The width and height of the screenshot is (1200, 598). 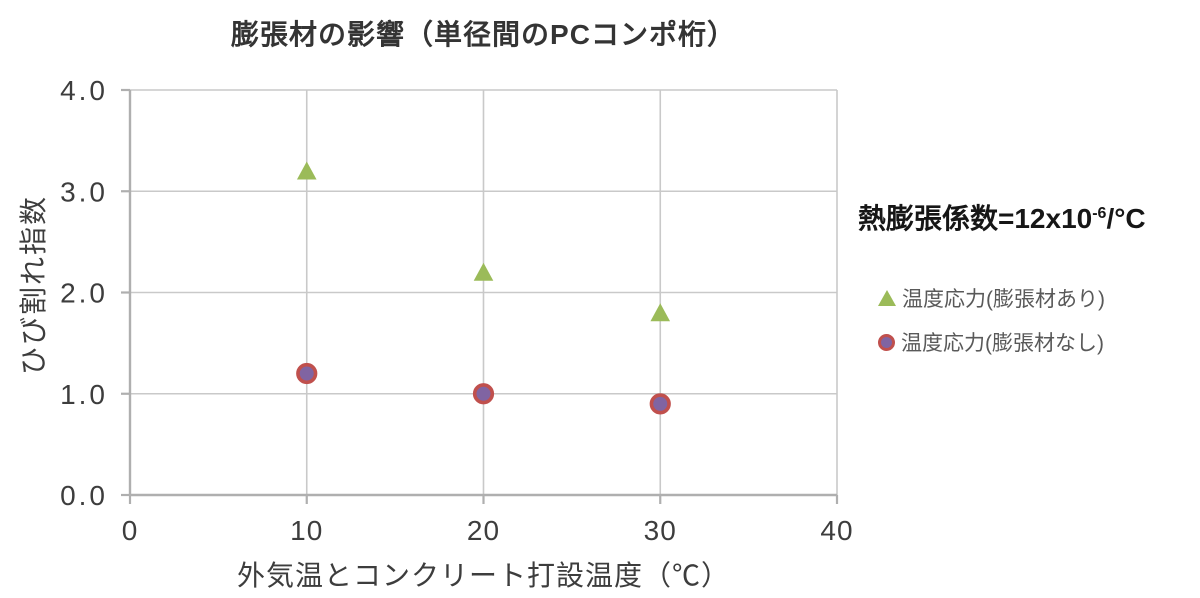 I want to click on x-tick-label: 10, so click(x=306, y=530).